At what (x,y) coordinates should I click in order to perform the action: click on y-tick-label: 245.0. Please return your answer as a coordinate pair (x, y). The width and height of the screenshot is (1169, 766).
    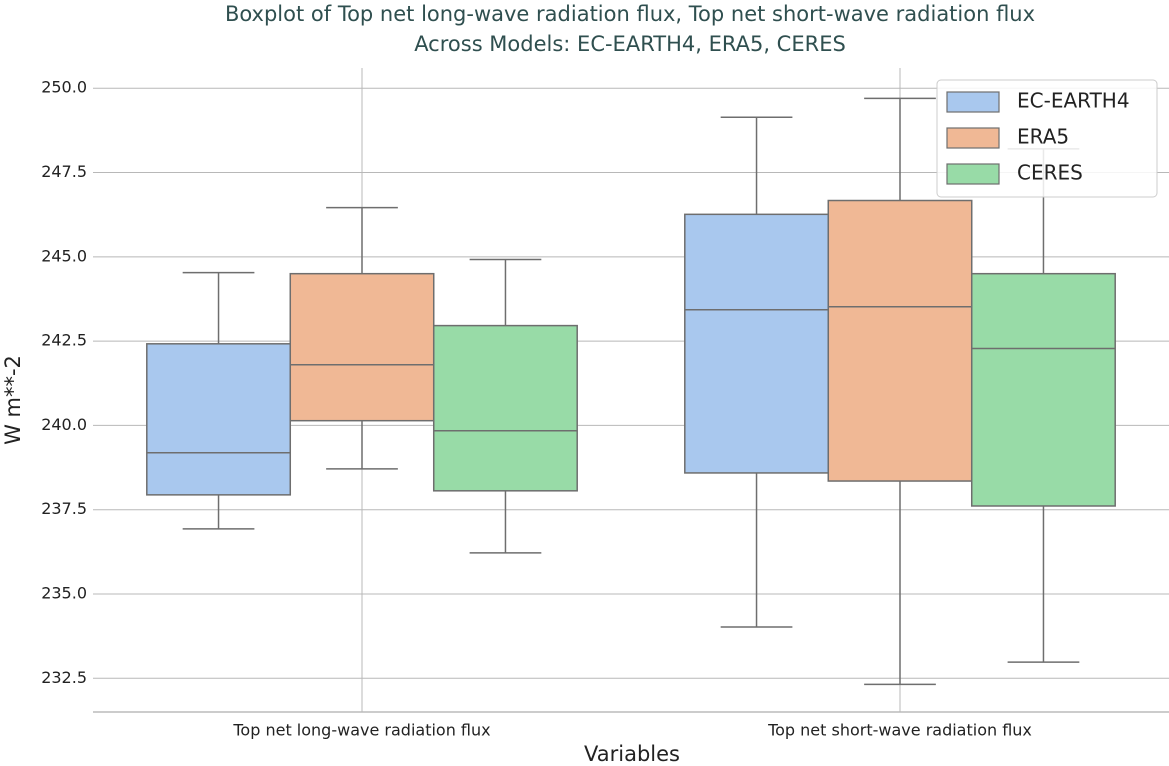
    Looking at the image, I should click on (64, 255).